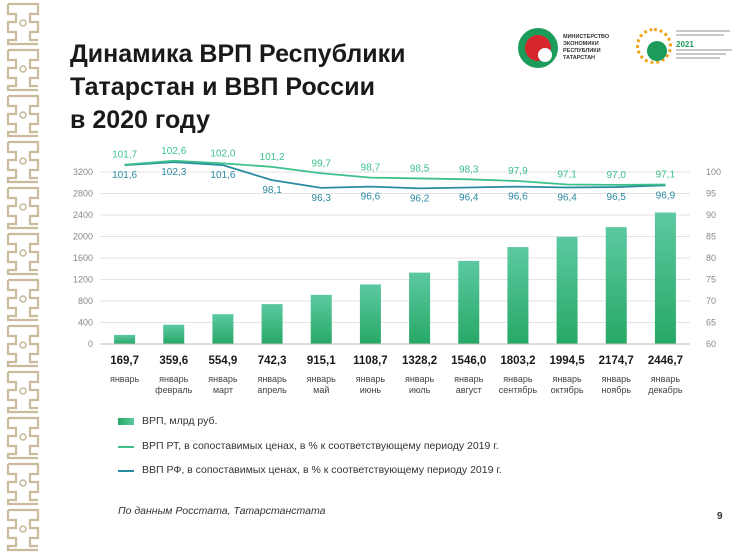 This screenshot has width=750, height=553. What do you see at coordinates (617, 197) in the screenshot?
I see `rf-data-label: 96,5` at bounding box center [617, 197].